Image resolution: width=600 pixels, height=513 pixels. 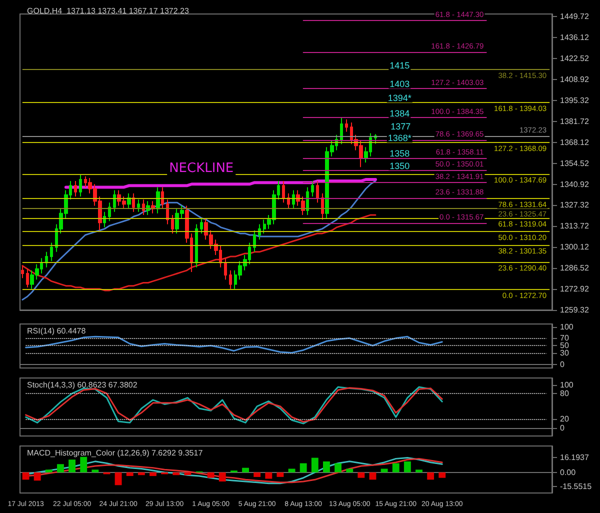 I want to click on y-tick-label: 1354.52, so click(x=575, y=163).